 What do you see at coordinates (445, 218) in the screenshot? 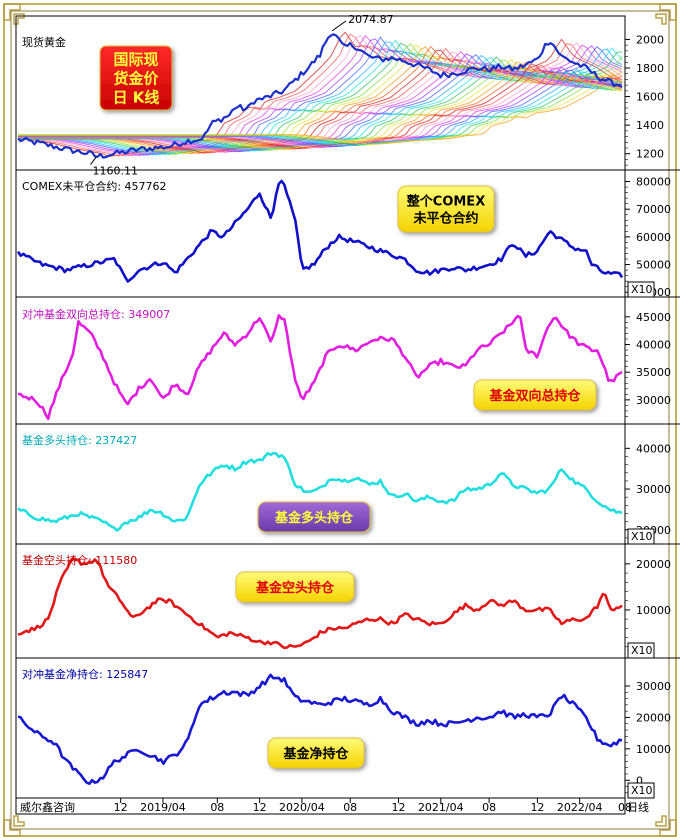
I see `callout-text: 未平仓合约` at bounding box center [445, 218].